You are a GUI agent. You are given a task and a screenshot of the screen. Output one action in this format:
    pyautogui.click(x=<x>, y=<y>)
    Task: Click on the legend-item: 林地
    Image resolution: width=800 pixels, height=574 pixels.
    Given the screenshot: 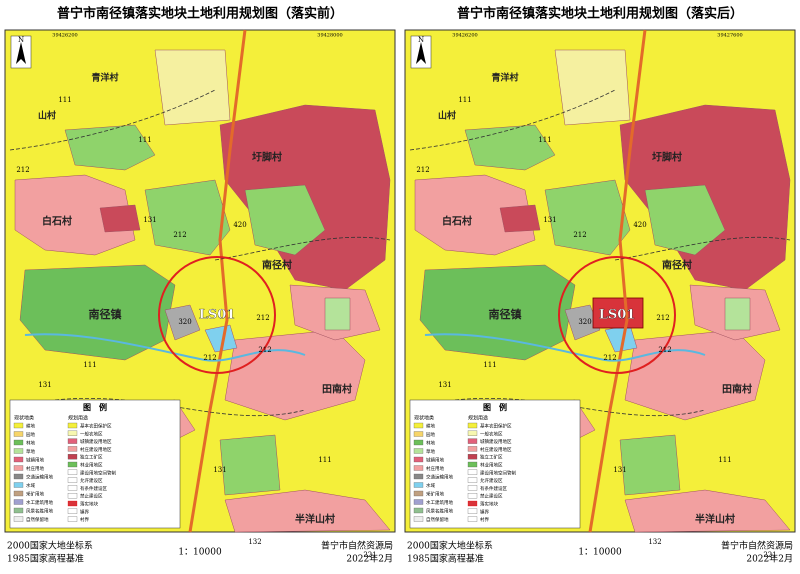 What is the action you would take?
    pyautogui.click(x=430, y=443)
    